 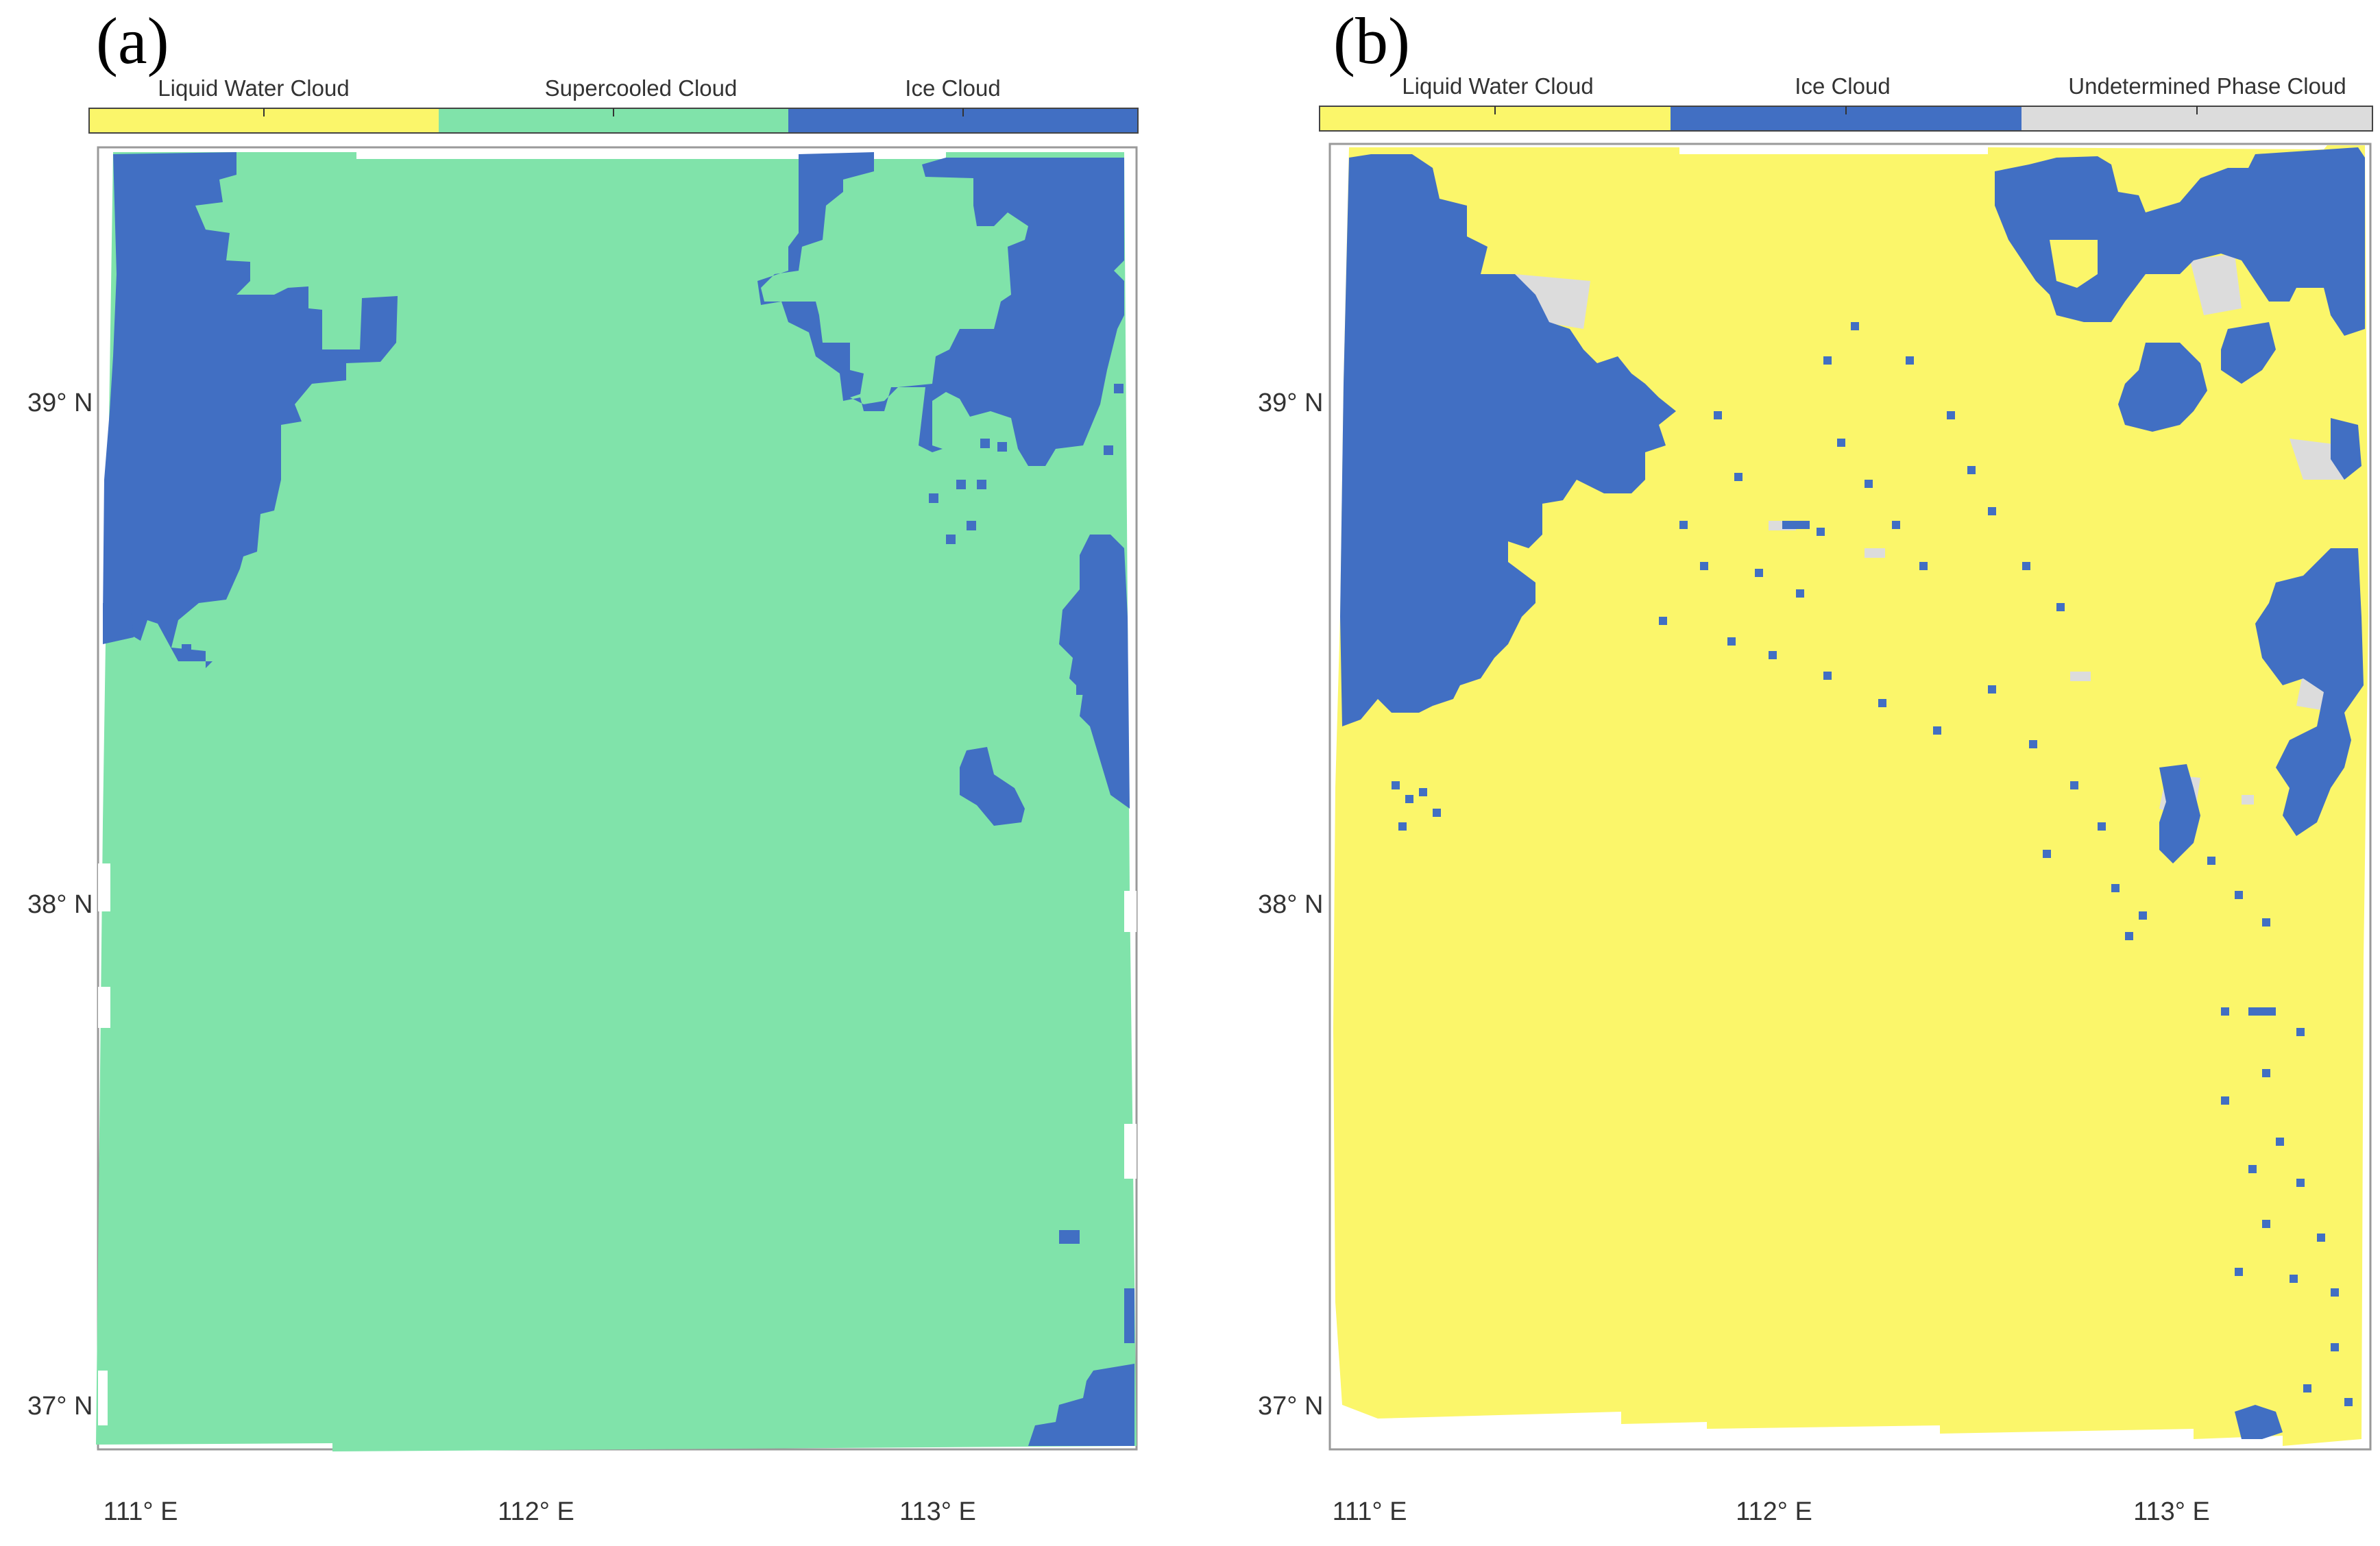 I want to click on panel-b-lon-tick-112: 112° E, so click(x=1774, y=1511).